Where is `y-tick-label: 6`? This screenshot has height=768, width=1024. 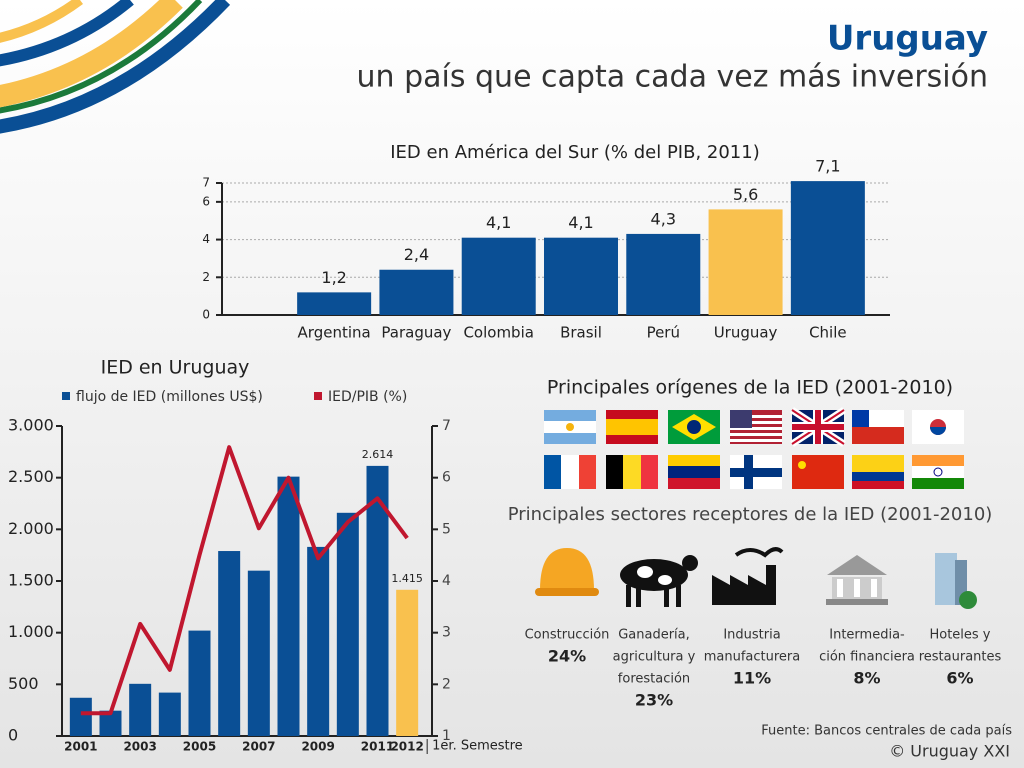
y-tick-label: 6 is located at coordinates (206, 201).